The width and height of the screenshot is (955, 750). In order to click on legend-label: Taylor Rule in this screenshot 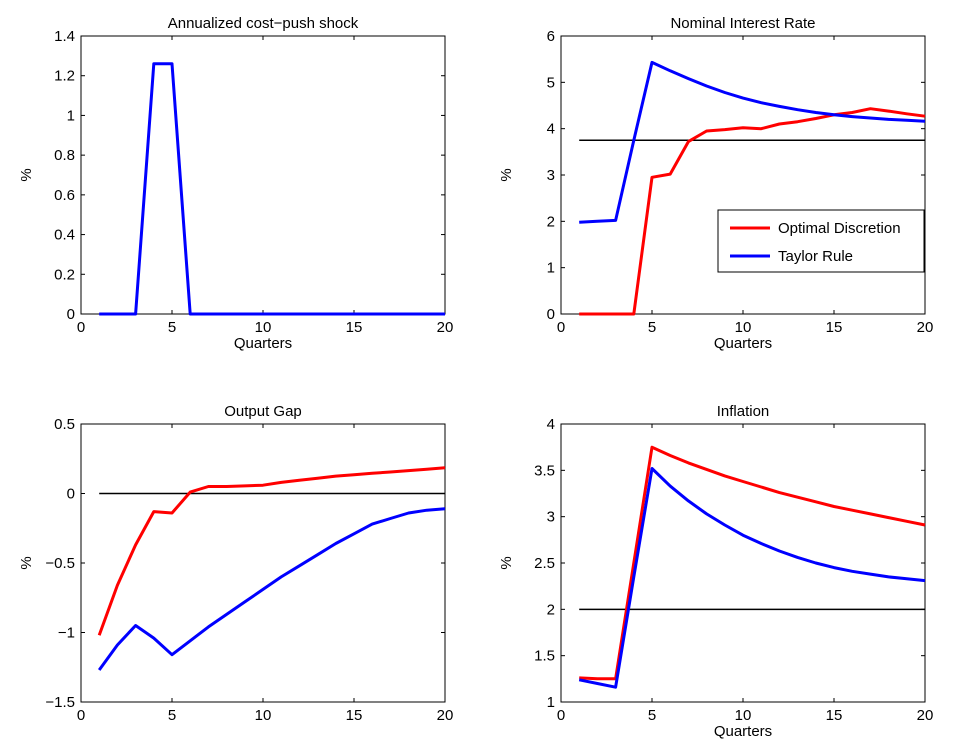, I will do `click(815, 256)`.